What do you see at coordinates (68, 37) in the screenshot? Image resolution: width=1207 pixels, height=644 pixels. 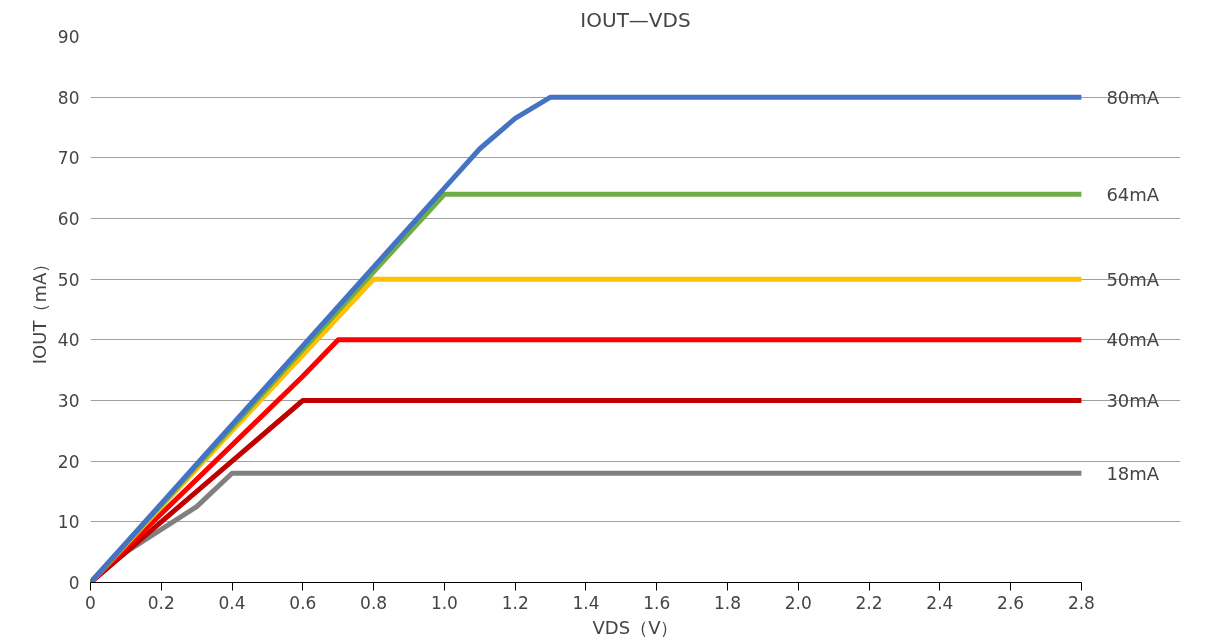 I see `y-tick-label: 90` at bounding box center [68, 37].